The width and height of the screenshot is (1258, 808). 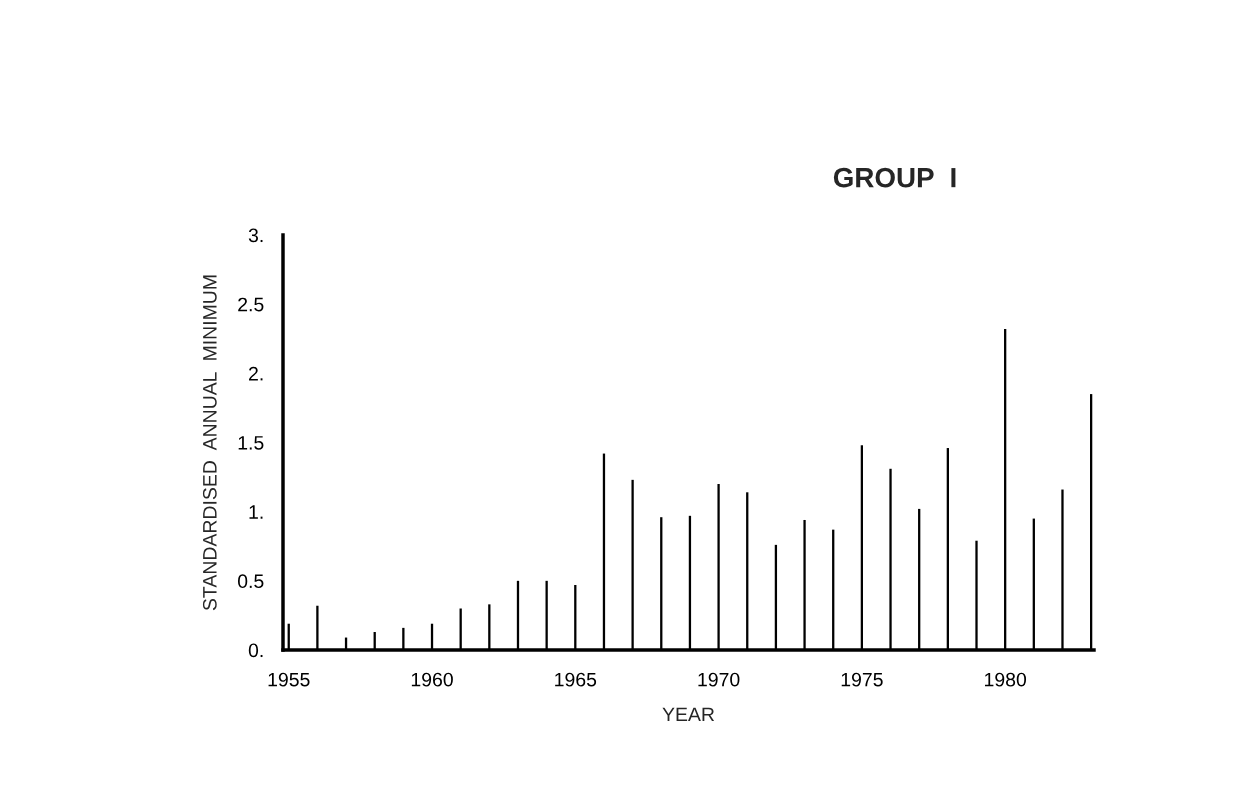 I want to click on y-tick-label: 3., so click(x=255, y=235).